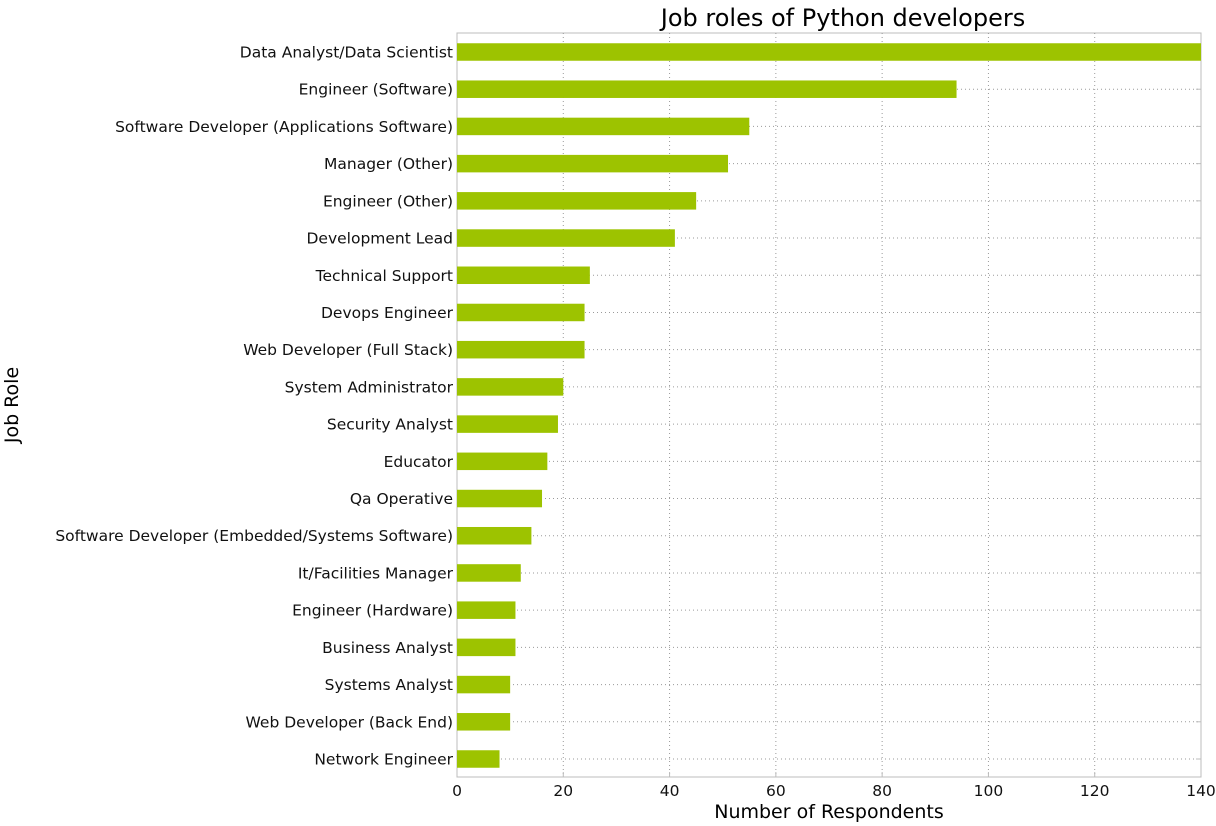 The height and width of the screenshot is (826, 1216). I want to click on x-tick-label: 100, so click(989, 791).